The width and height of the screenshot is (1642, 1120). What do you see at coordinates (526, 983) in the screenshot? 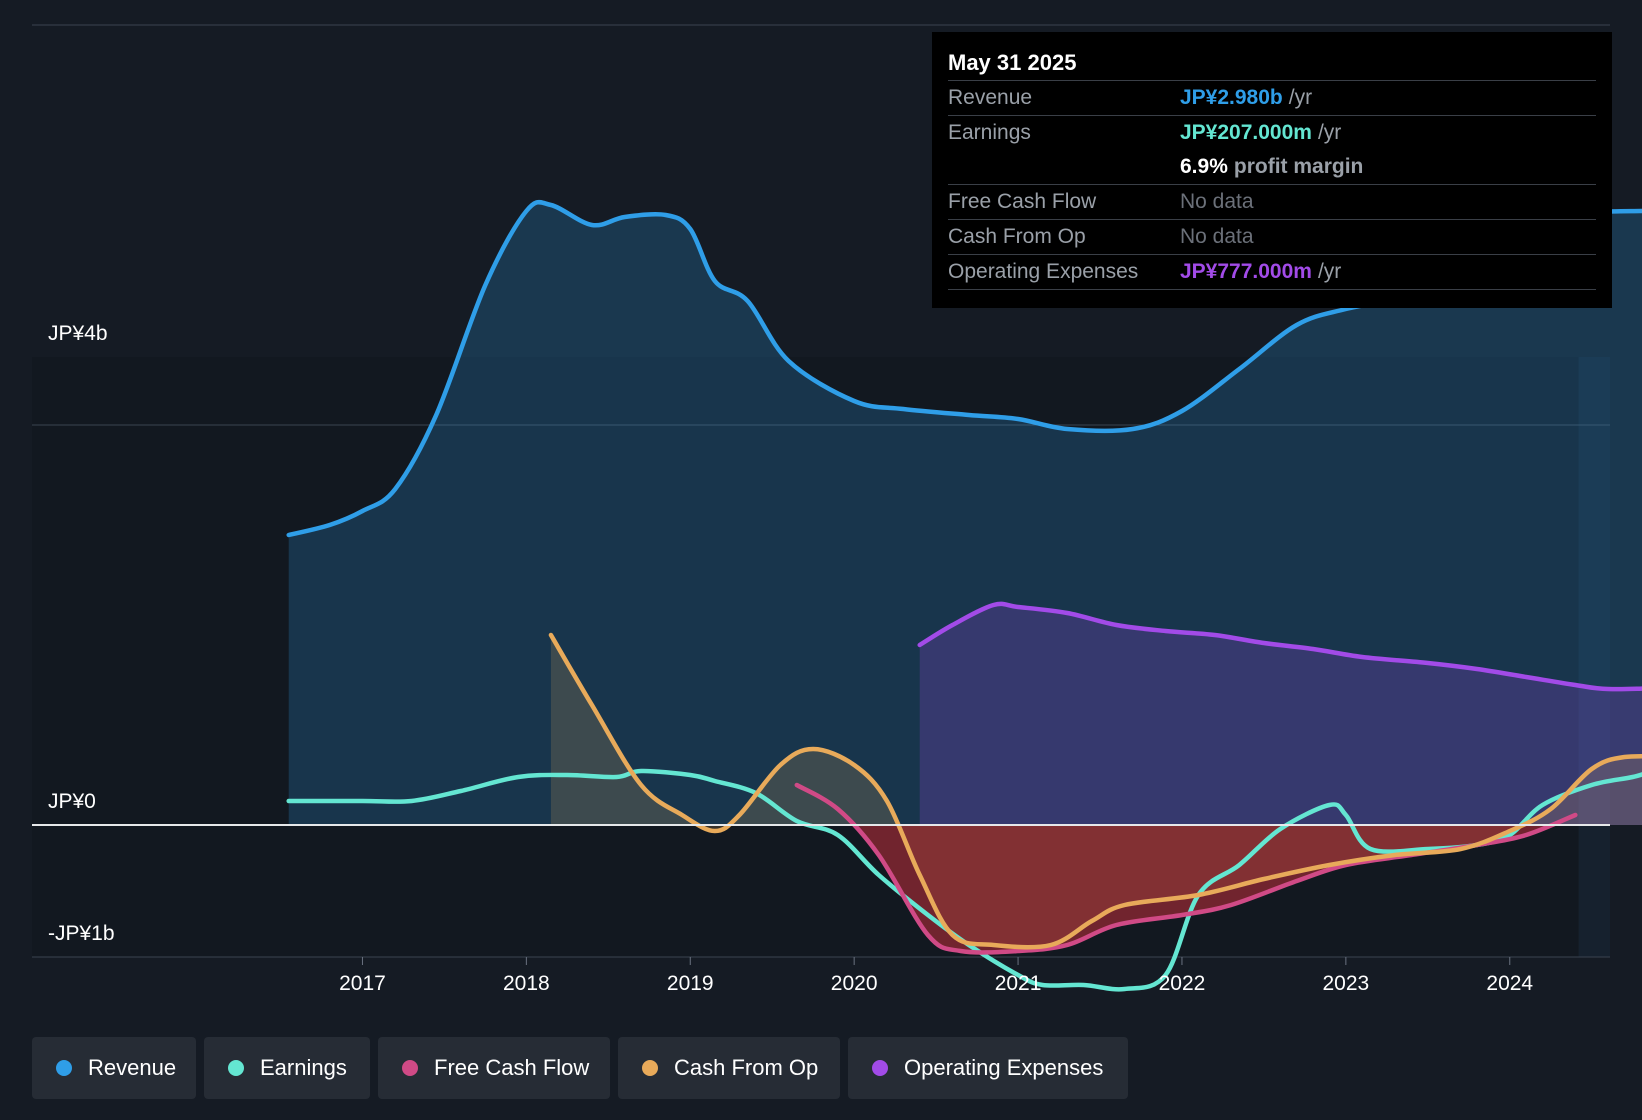
I see `x-tick-label: 2018` at bounding box center [526, 983].